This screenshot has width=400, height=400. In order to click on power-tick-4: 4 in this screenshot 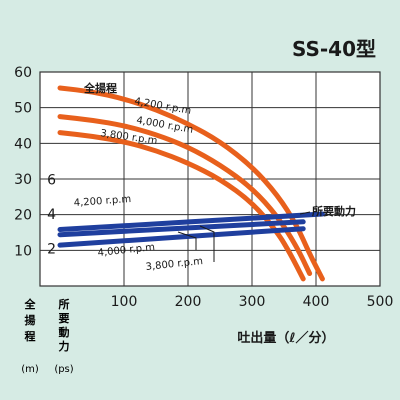, I will do `click(51, 215)`.